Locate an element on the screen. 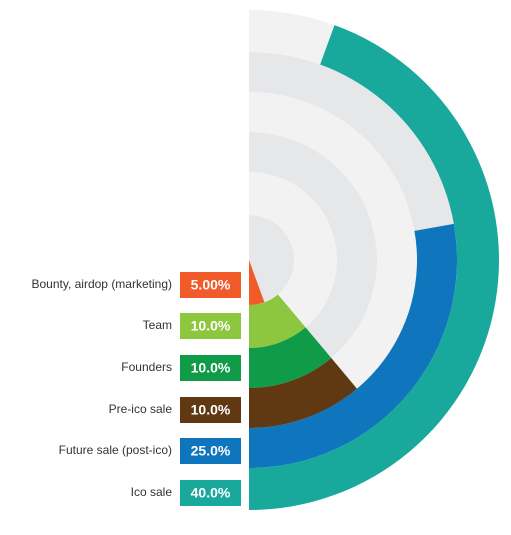 Image resolution: width=511 pixels, height=535 pixels. category-label: Pre-ico sale is located at coordinates (141, 409).